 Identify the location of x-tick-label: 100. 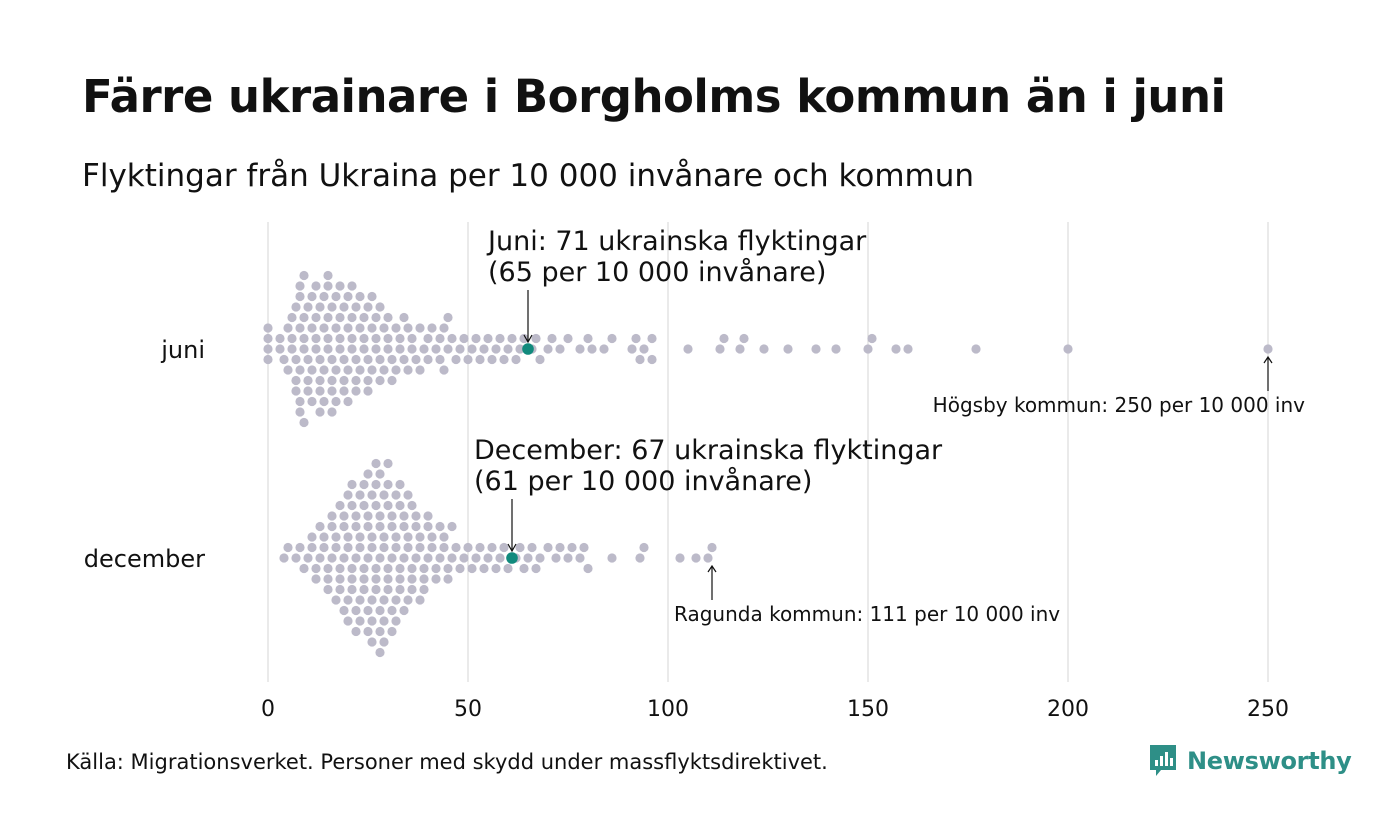
(668, 709).